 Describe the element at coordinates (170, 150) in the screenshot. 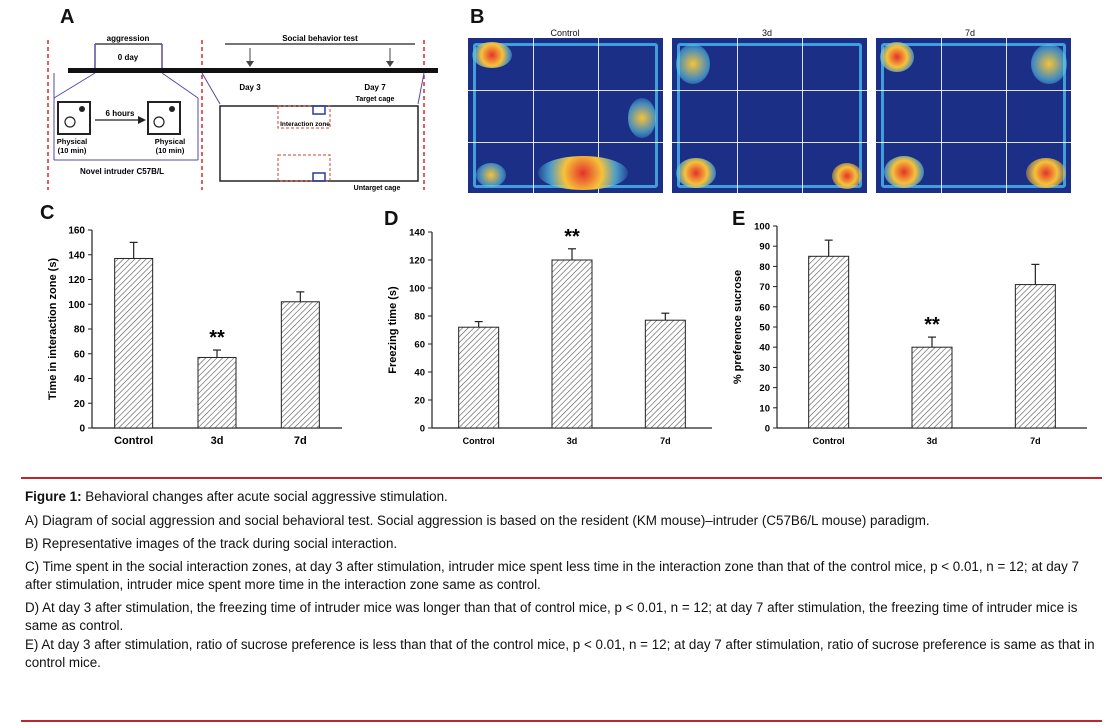

I see `physical-right-time: (10 min)` at that location.